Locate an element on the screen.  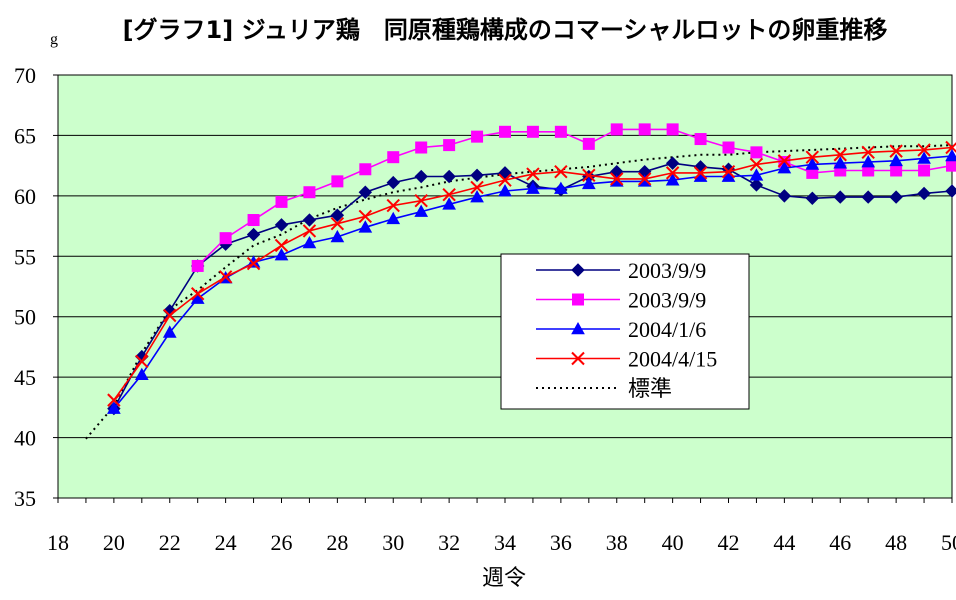
legend-label: 2004/4/15 is located at coordinates (672, 359).